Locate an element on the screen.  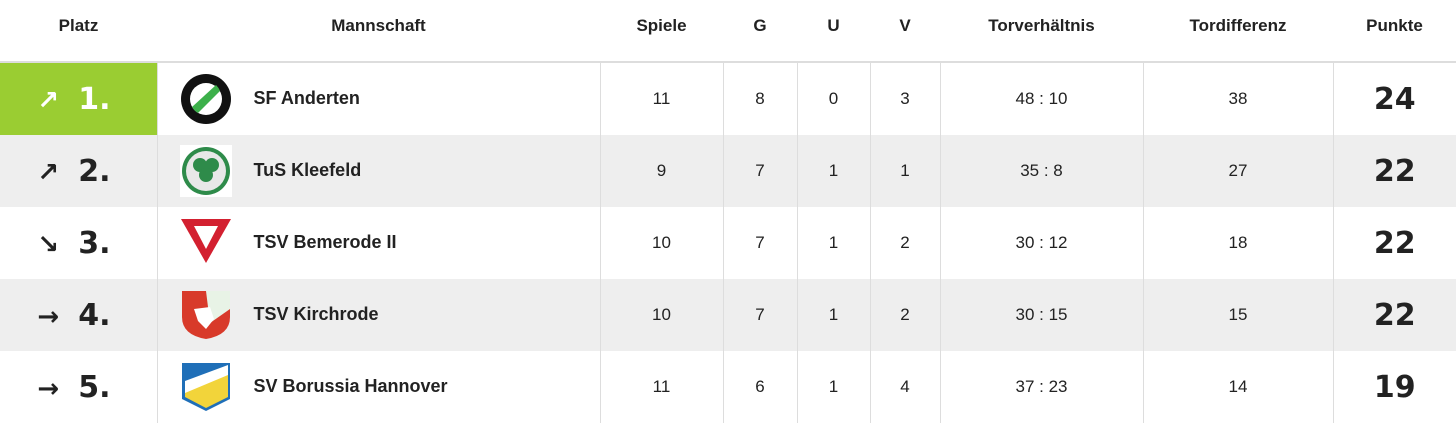
unentschieden: 0 is located at coordinates (834, 98).